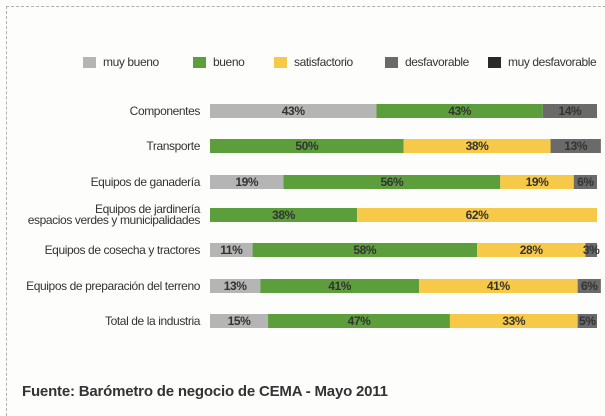 The height and width of the screenshot is (416, 605). Describe the element at coordinates (324, 62) in the screenshot. I see `legend-label: satisfactorio` at that location.